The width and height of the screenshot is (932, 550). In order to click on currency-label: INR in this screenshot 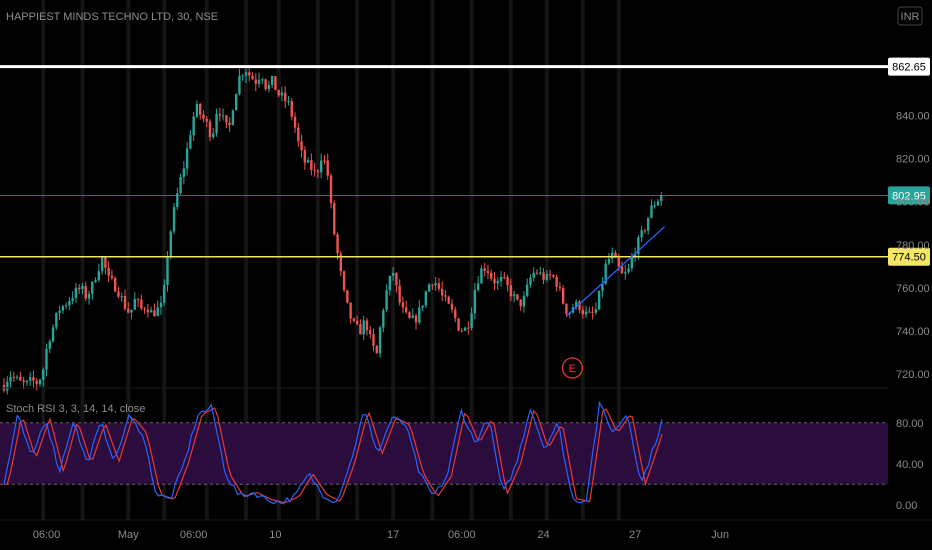, I will do `click(910, 17)`.